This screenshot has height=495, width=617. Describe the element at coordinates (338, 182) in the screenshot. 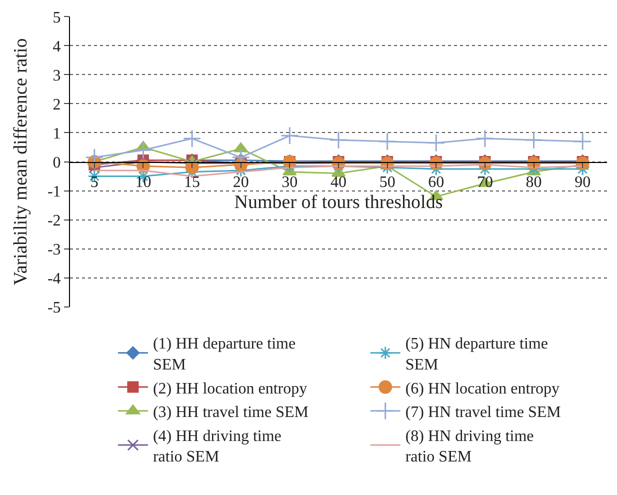

I see `x-tick-label: 40` at that location.